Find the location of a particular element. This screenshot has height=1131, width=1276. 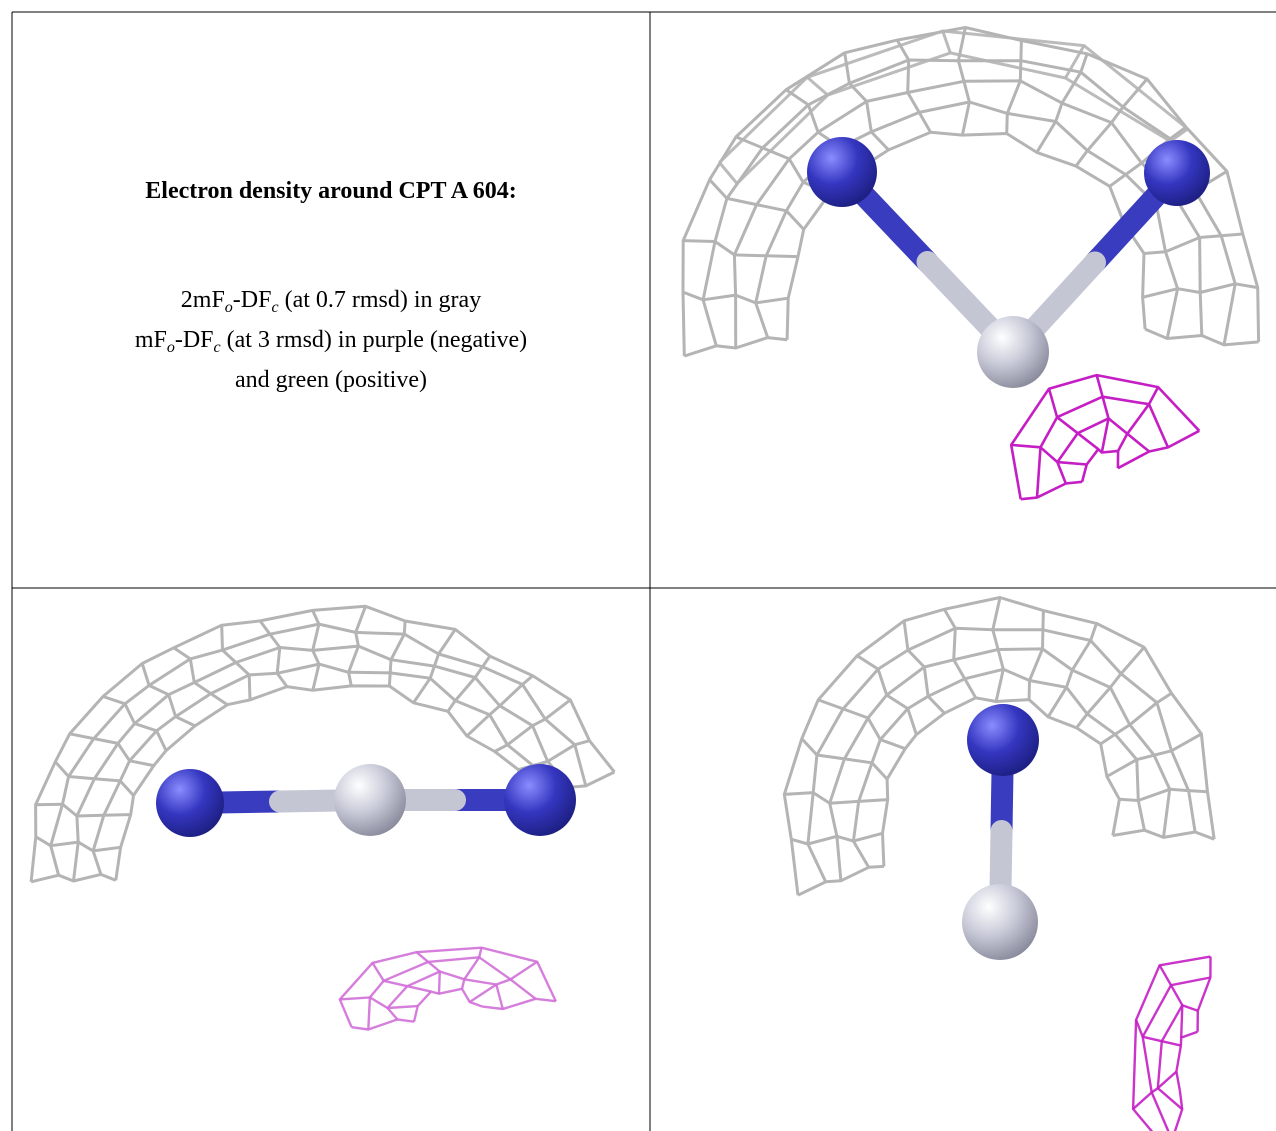

caption-title: Electron density around CPT A 604: is located at coordinates (331, 191).